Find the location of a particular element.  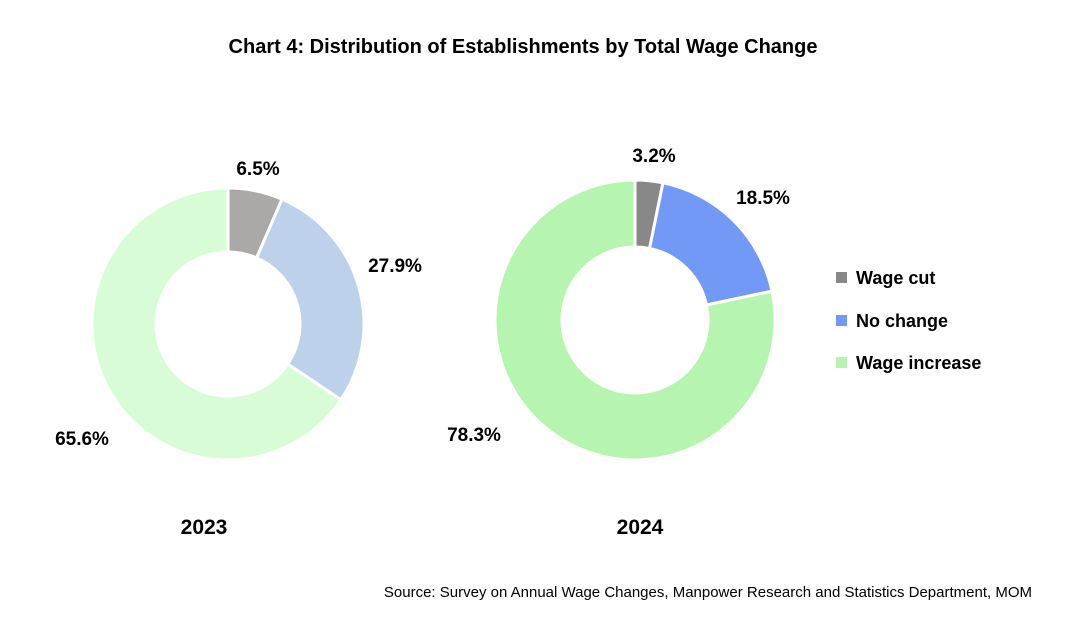

legend-label-no-change: No change is located at coordinates (902, 321).